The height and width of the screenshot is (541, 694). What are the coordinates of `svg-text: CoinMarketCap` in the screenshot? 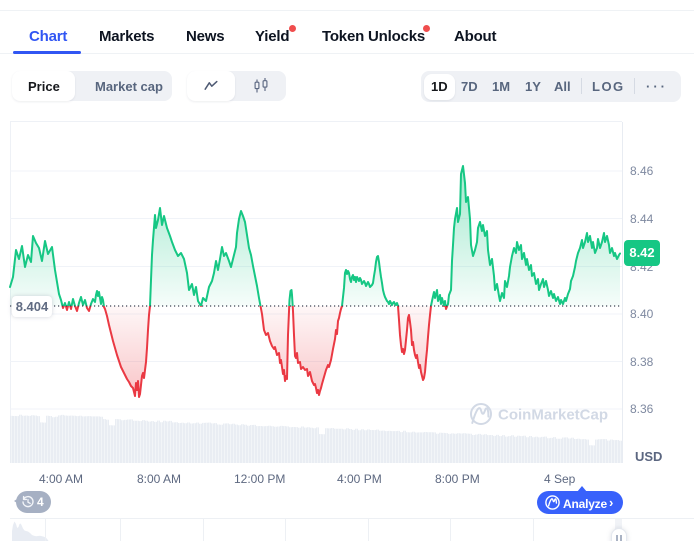 It's located at (553, 415).